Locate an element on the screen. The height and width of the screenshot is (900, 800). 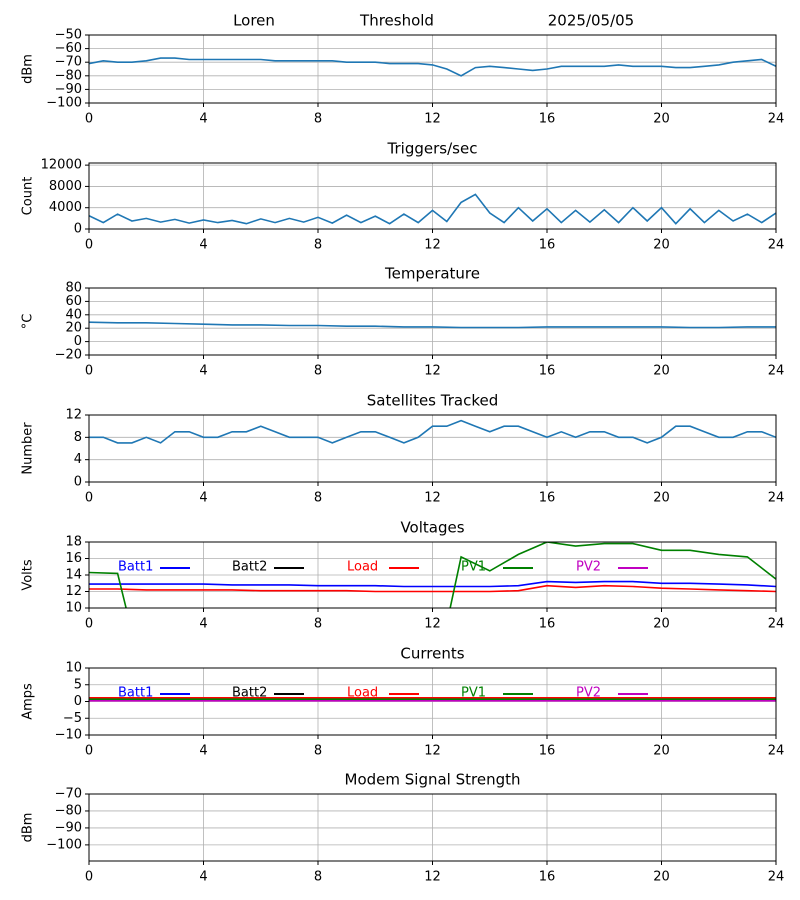
y-tick-label: −100 is located at coordinates (64, 103).